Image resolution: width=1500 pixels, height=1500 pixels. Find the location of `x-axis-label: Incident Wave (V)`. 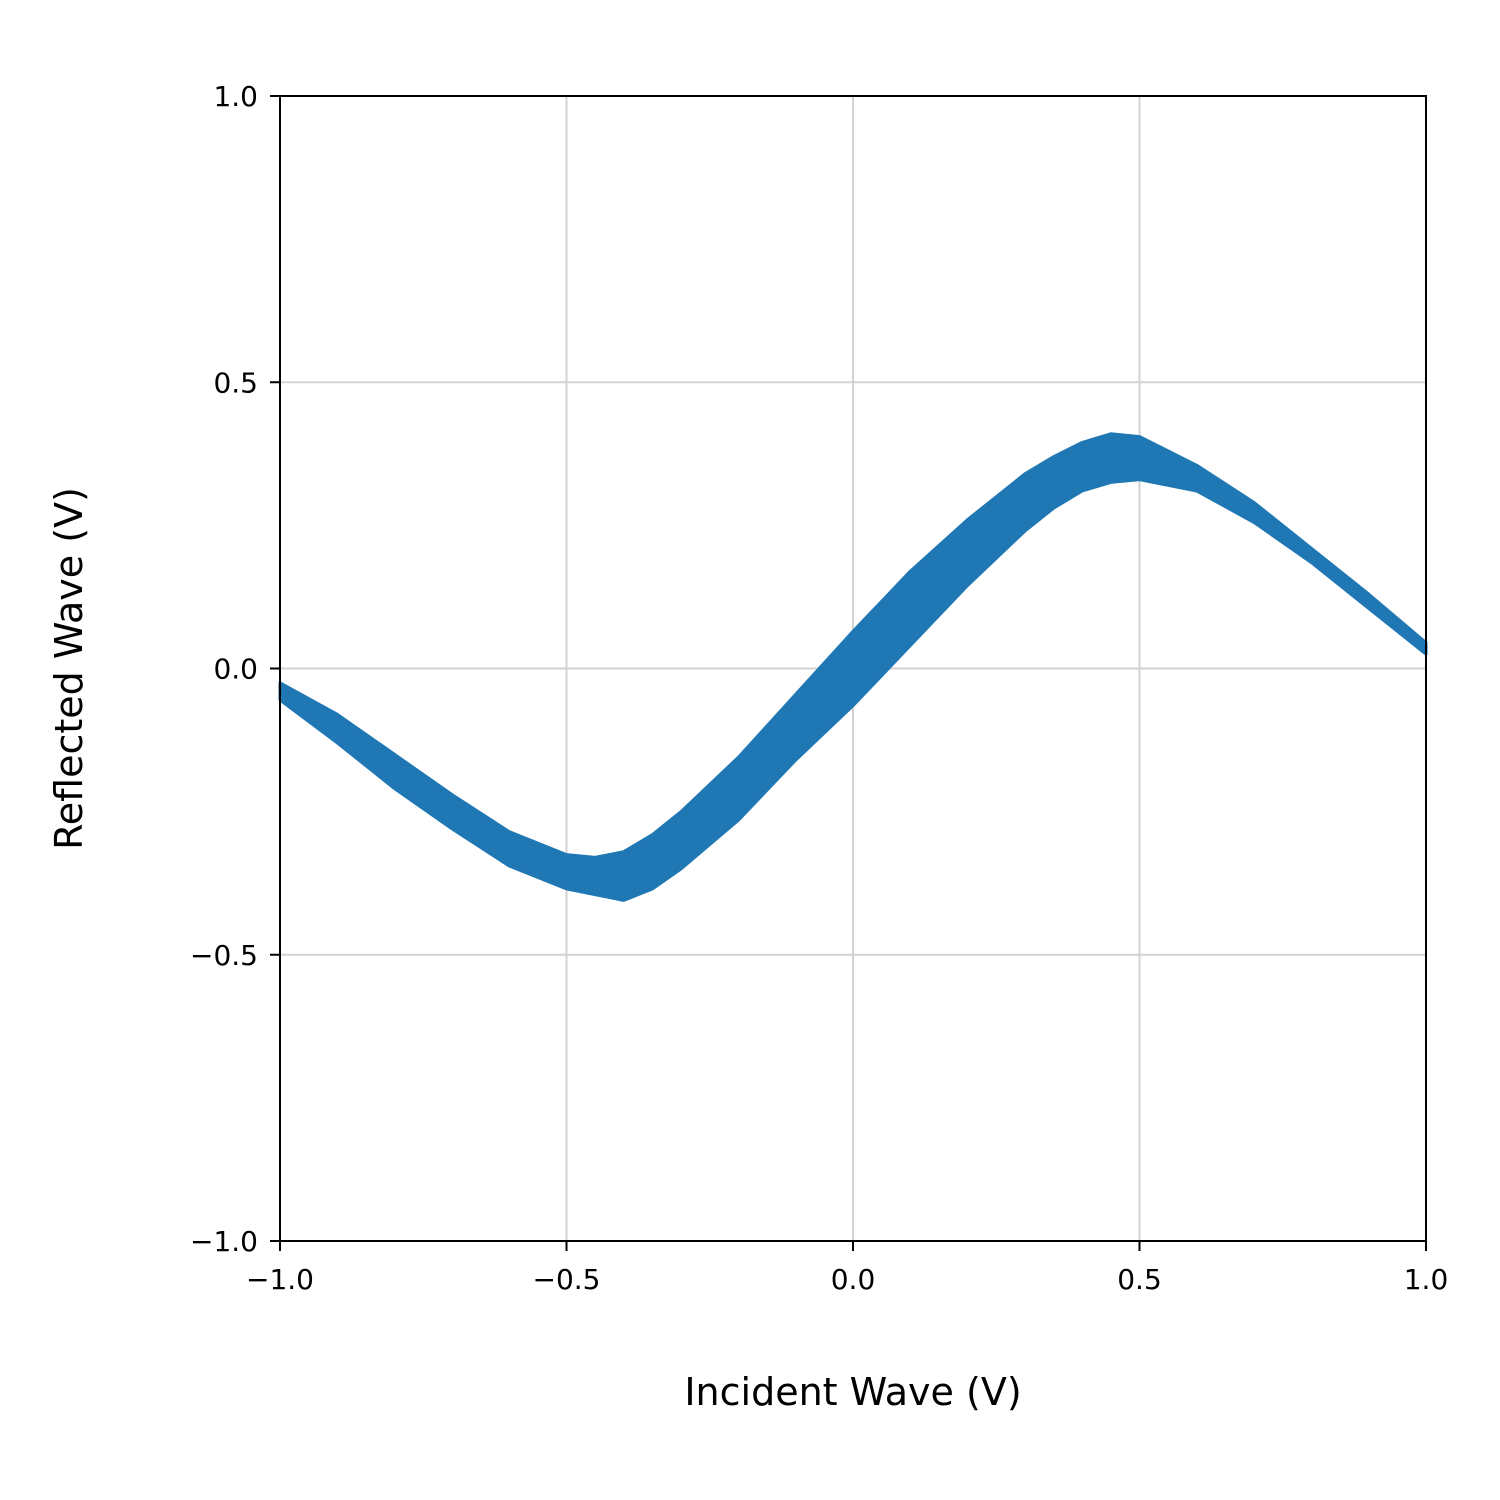

x-axis-label: Incident Wave (V) is located at coordinates (852, 1392).